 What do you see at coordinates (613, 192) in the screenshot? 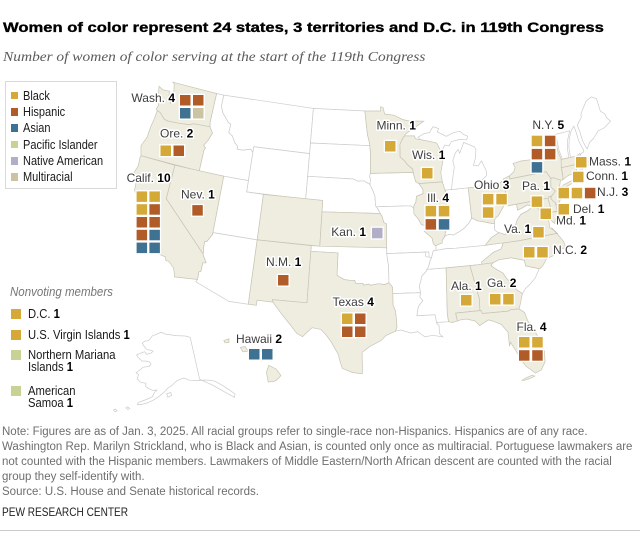
I see `svg-text: N.J. 3` at bounding box center [613, 192].